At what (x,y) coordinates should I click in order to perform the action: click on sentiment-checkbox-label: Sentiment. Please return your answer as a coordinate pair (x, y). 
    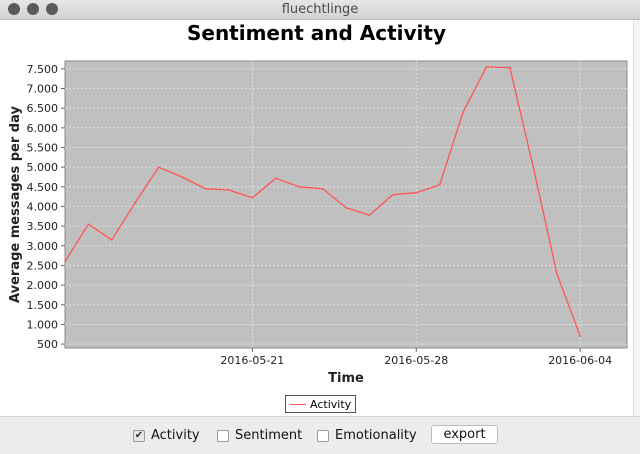
    Looking at the image, I should click on (269, 435).